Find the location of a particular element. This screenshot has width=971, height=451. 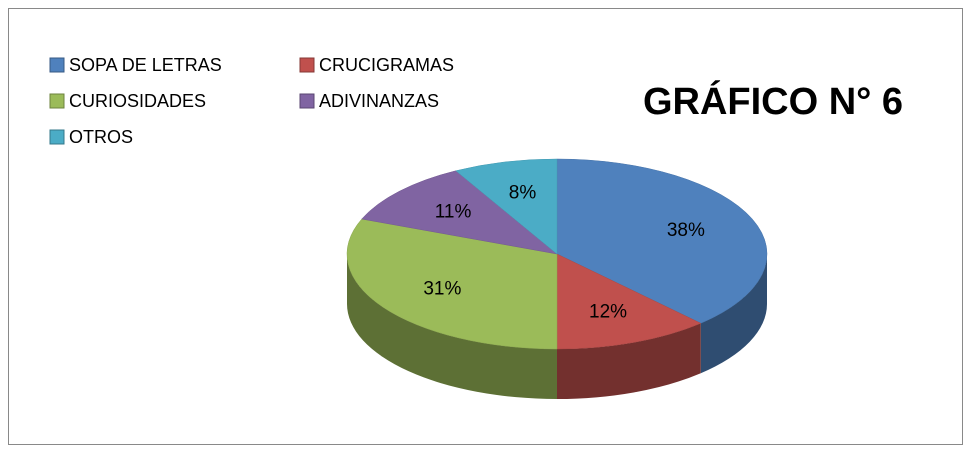

legend-label: CRUCIGRAMAS is located at coordinates (386, 65).